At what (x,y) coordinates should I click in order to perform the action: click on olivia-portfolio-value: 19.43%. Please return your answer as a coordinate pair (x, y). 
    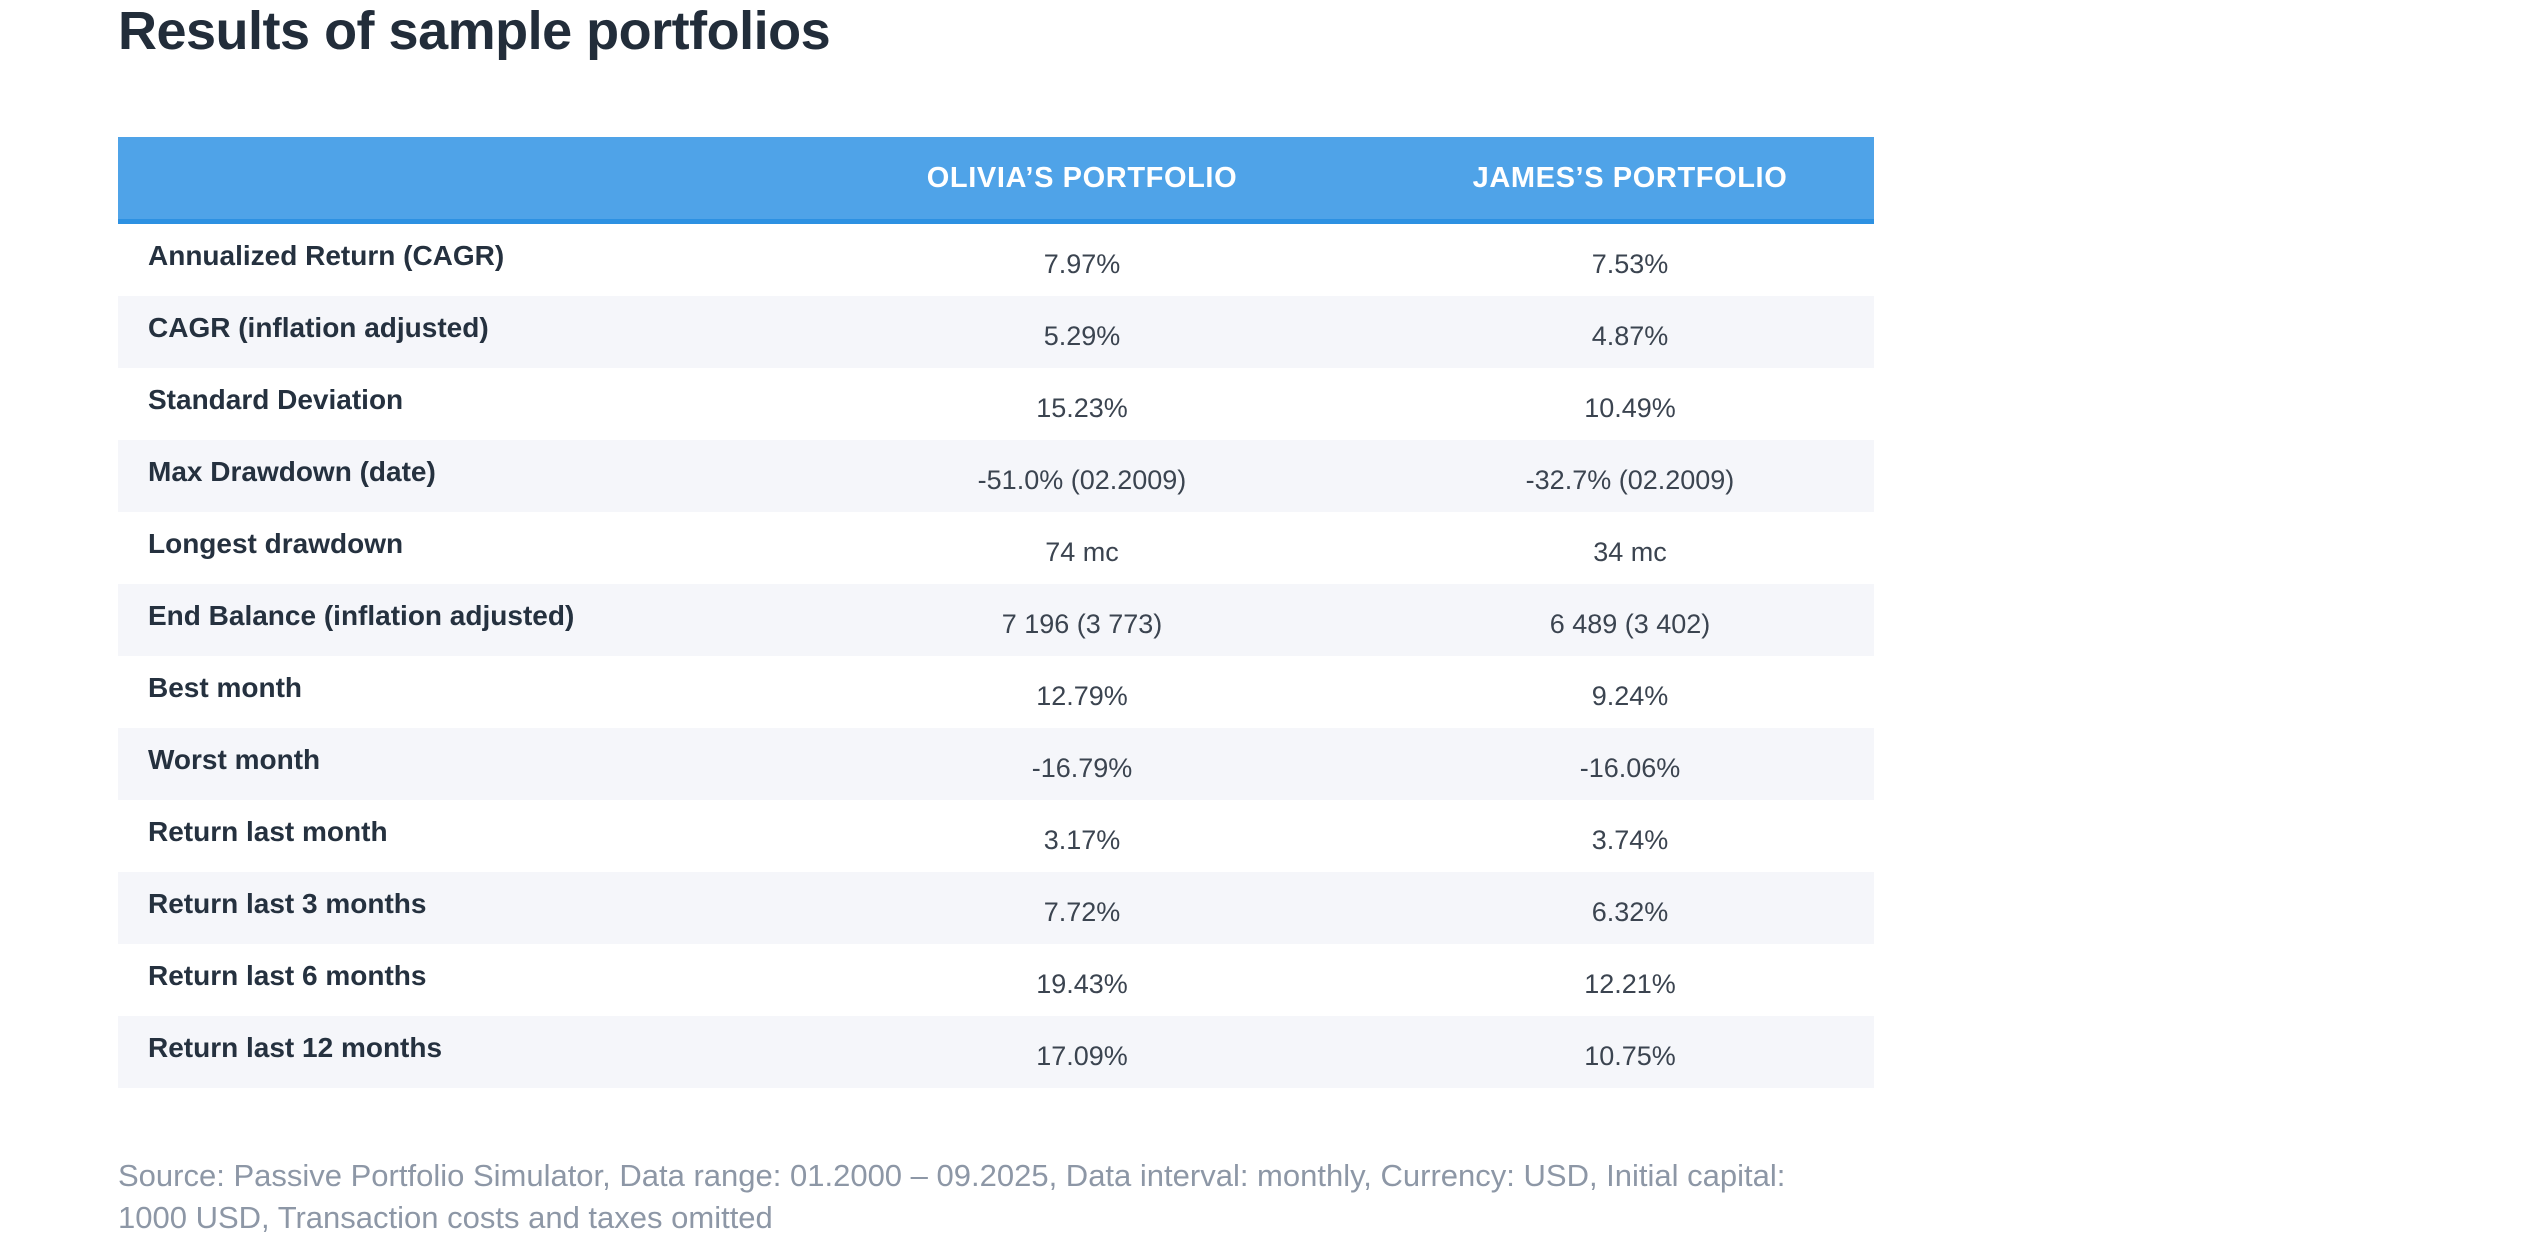
    Looking at the image, I should click on (1082, 983).